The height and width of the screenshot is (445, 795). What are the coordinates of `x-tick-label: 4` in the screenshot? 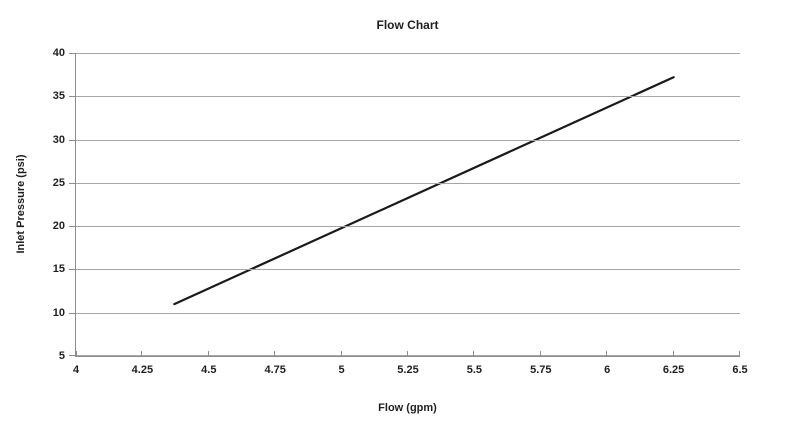 It's located at (76, 370).